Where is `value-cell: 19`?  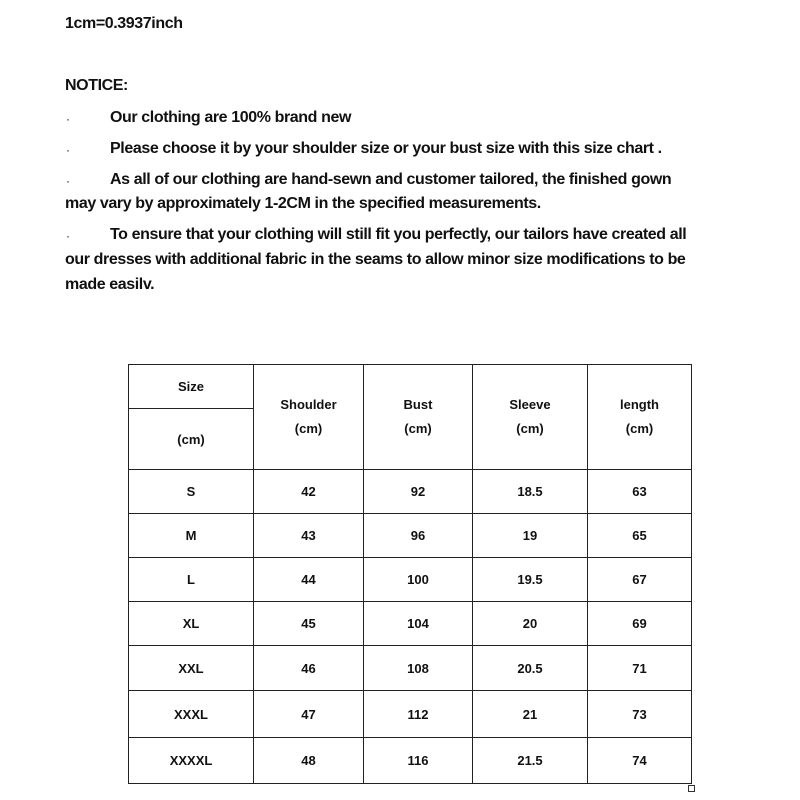 value-cell: 19 is located at coordinates (530, 535).